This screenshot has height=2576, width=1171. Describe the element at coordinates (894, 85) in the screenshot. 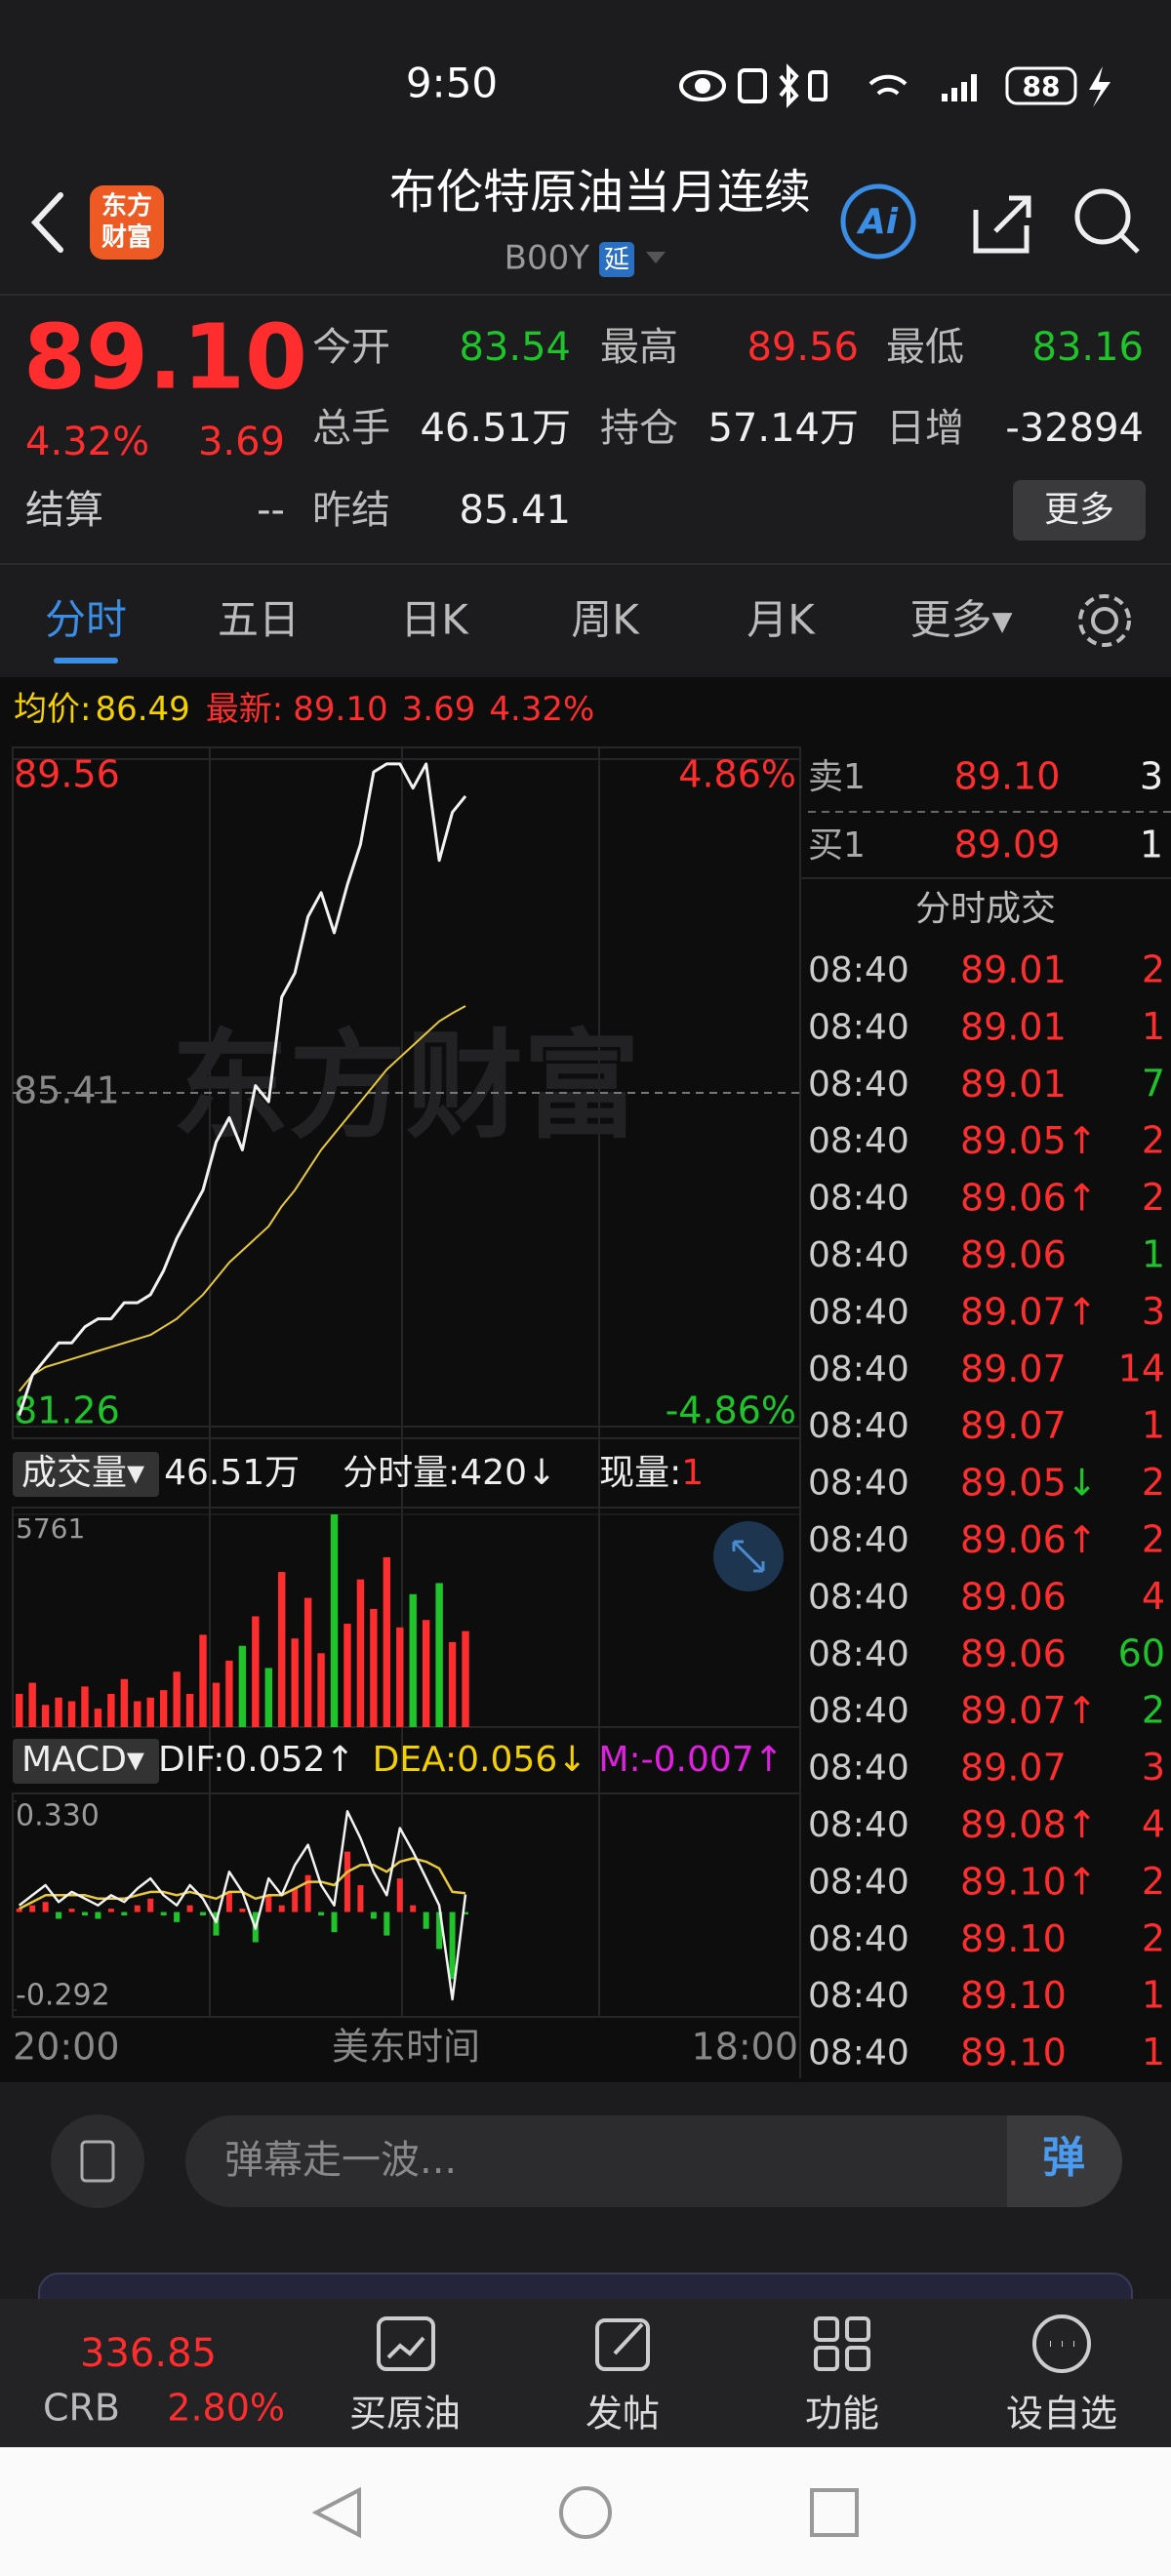

I see `status-icons` at that location.